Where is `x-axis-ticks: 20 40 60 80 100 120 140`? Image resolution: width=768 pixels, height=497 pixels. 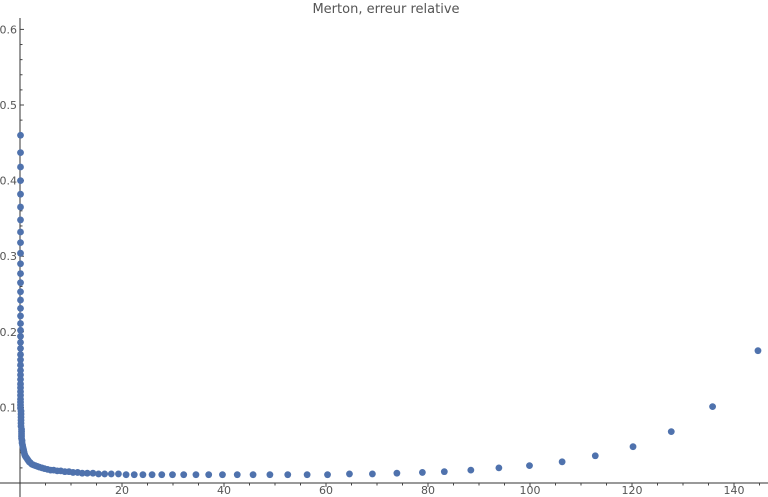 x-axis-ticks: 20 40 60 80 100 120 140 is located at coordinates (402, 490).